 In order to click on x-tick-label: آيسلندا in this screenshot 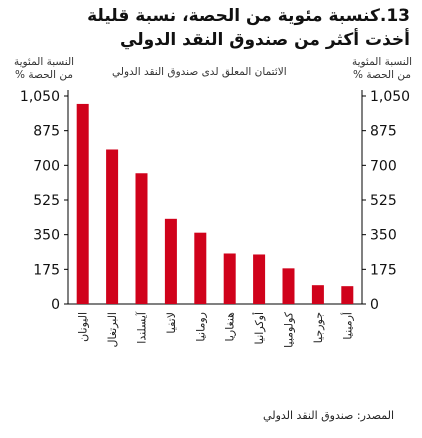, I will do `click(142, 327)`.